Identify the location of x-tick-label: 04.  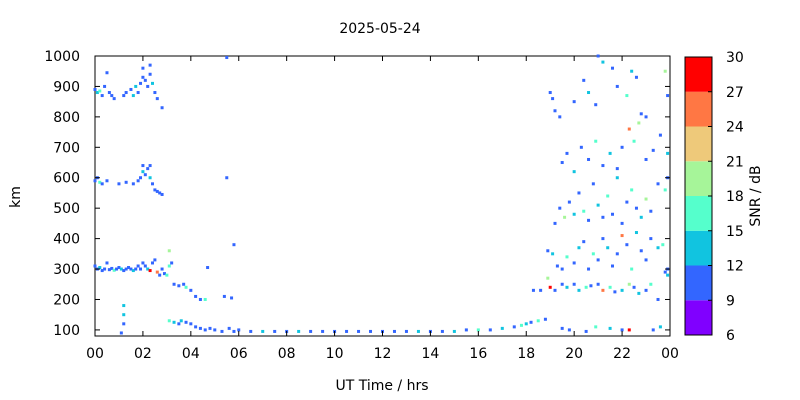
(191, 354).